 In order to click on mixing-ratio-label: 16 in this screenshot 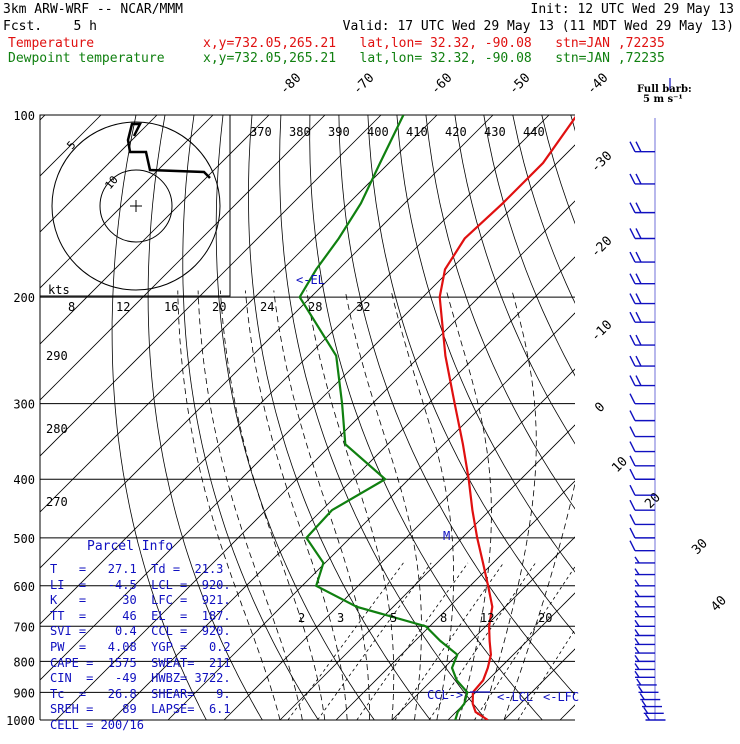, I will do `click(171, 307)`.